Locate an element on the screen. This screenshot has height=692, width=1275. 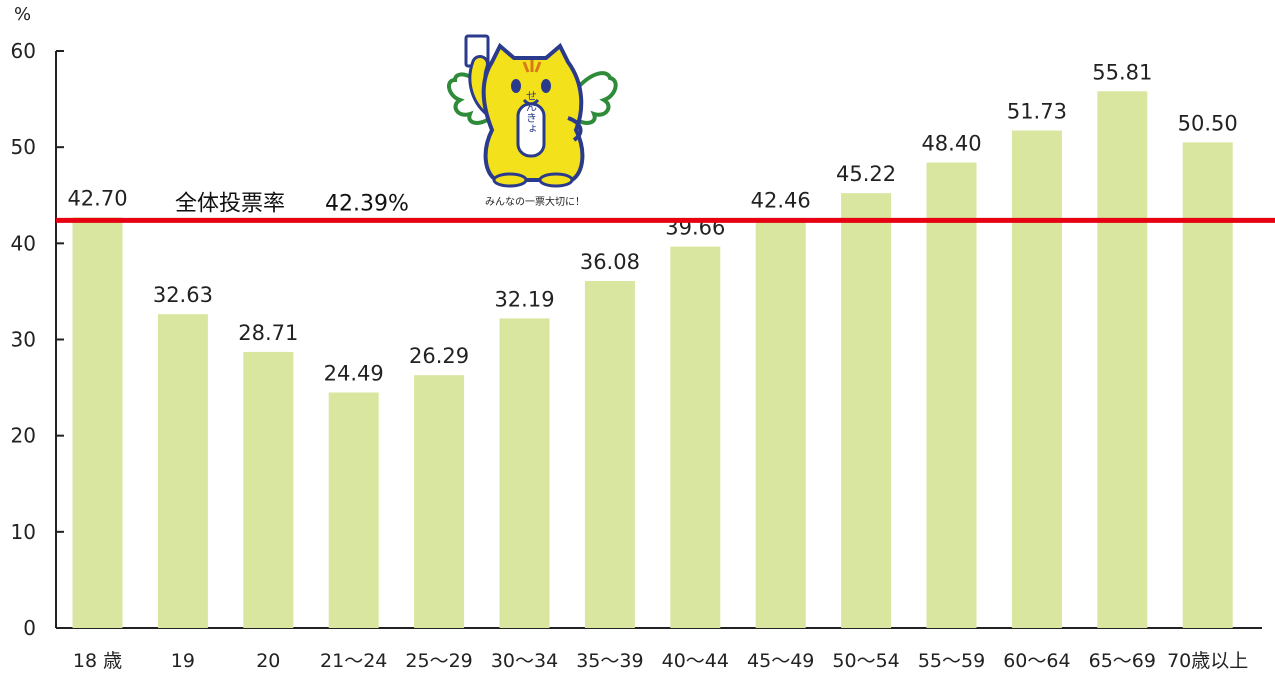
bar-value-label: 51.73 is located at coordinates (1037, 112).